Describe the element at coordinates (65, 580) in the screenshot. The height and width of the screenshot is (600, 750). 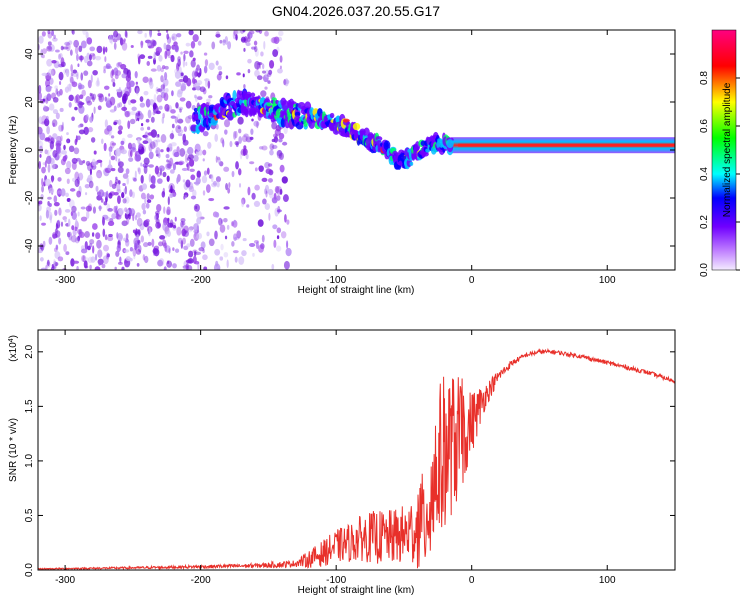
I see `snr-x-tick-label: -300` at that location.